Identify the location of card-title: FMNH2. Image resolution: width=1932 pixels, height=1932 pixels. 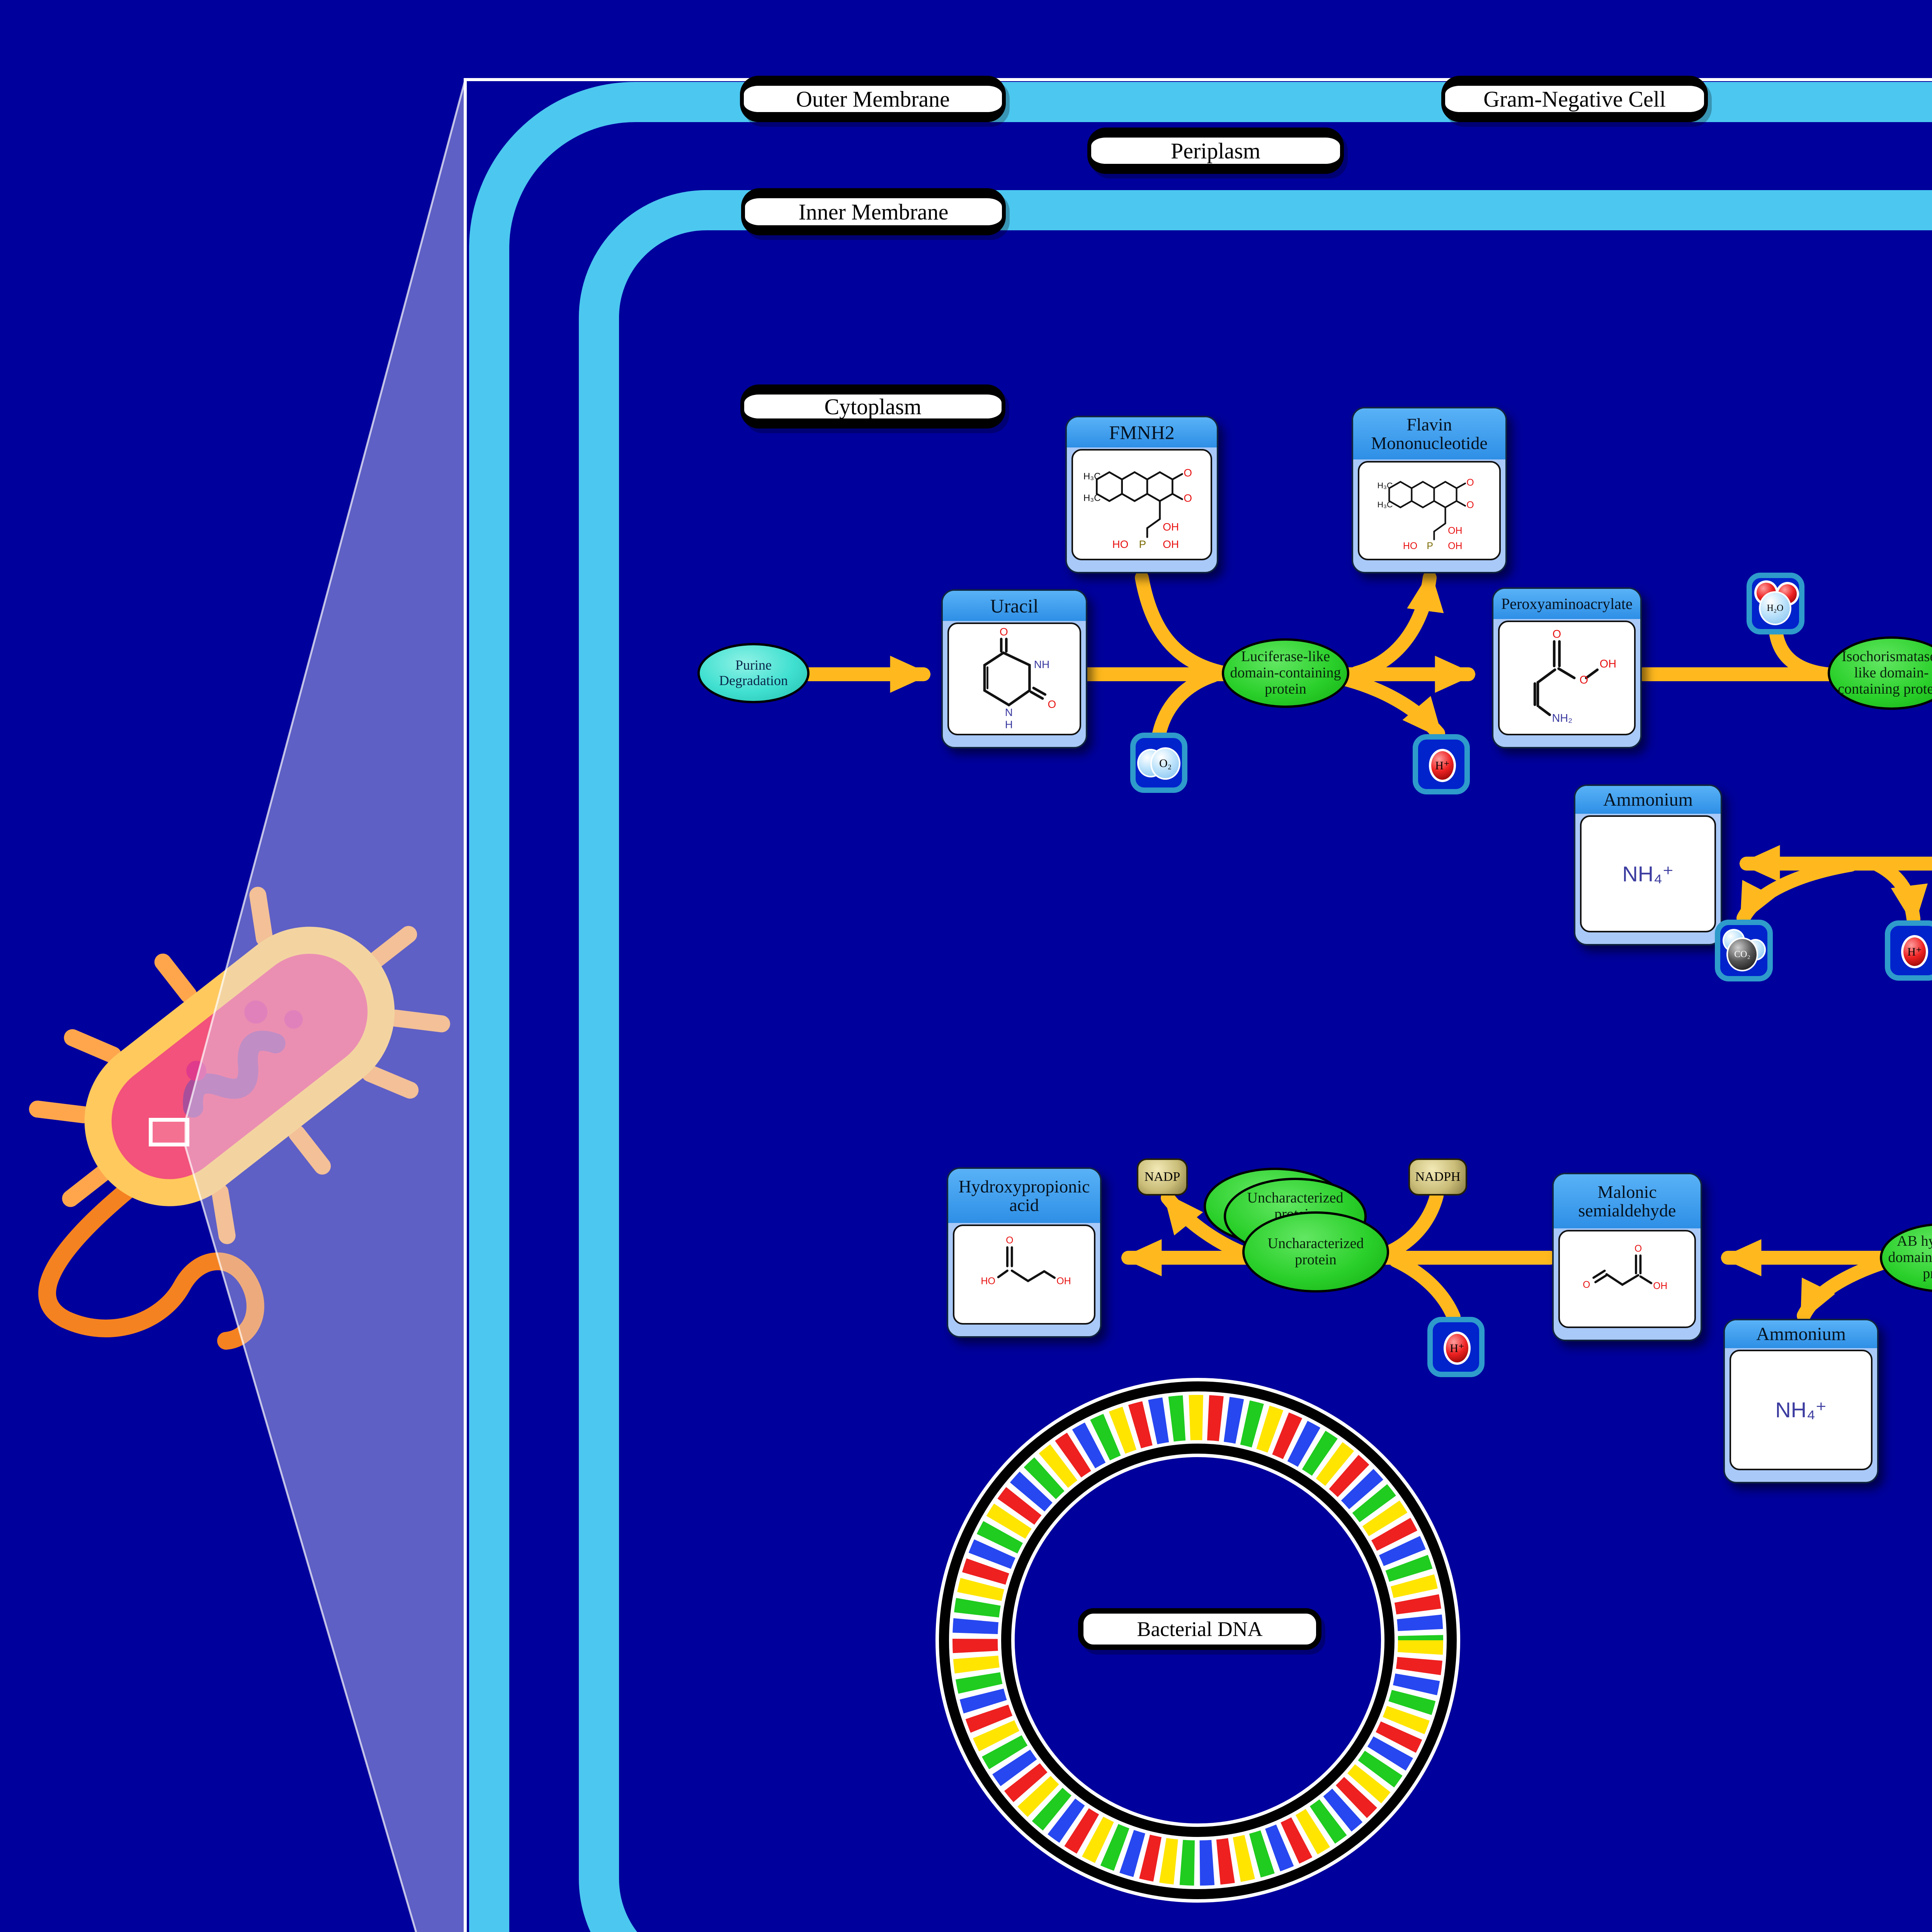
(1142, 432).